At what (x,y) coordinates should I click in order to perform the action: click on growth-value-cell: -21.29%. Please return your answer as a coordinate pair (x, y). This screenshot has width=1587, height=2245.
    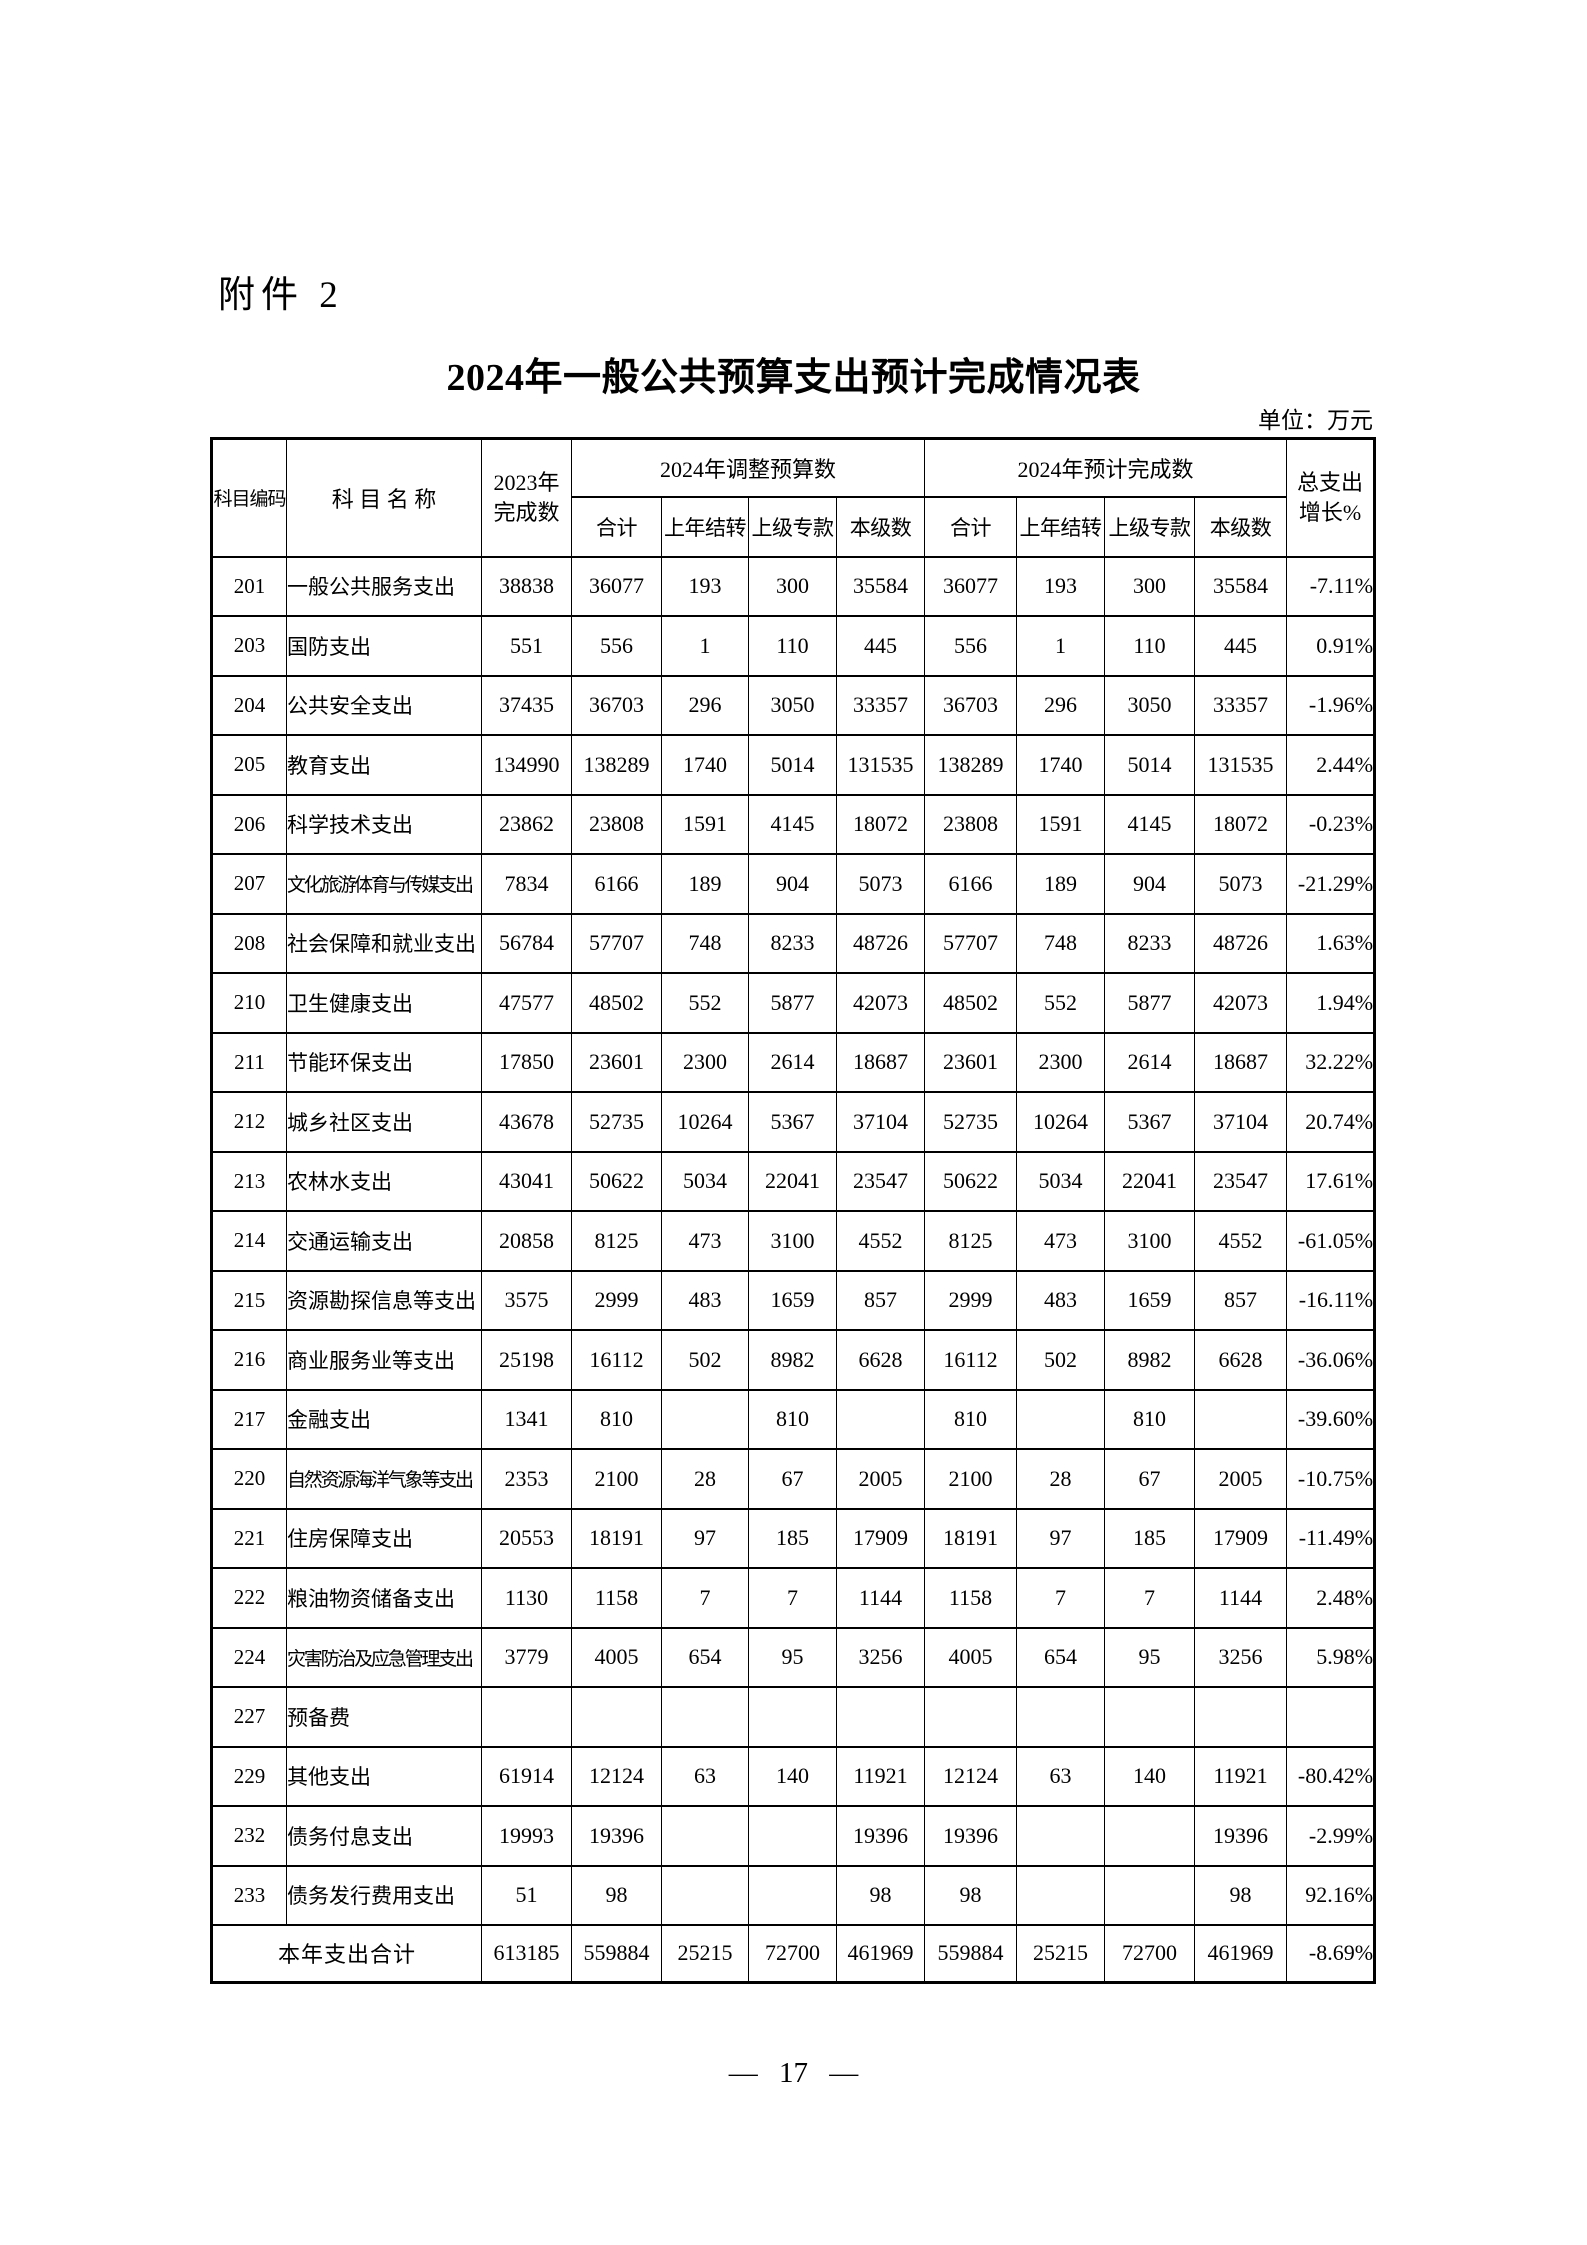
    Looking at the image, I should click on (1331, 884).